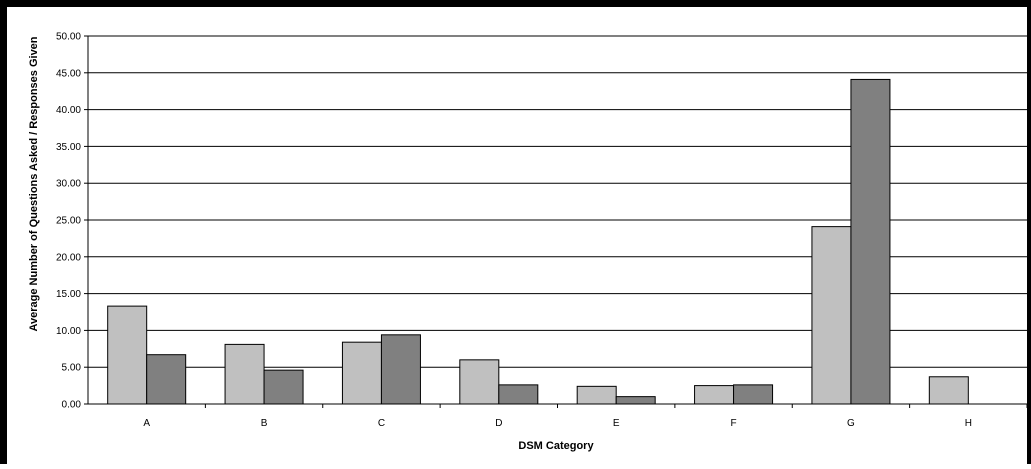 The image size is (1031, 469). I want to click on x-tick-label: G, so click(851, 423).